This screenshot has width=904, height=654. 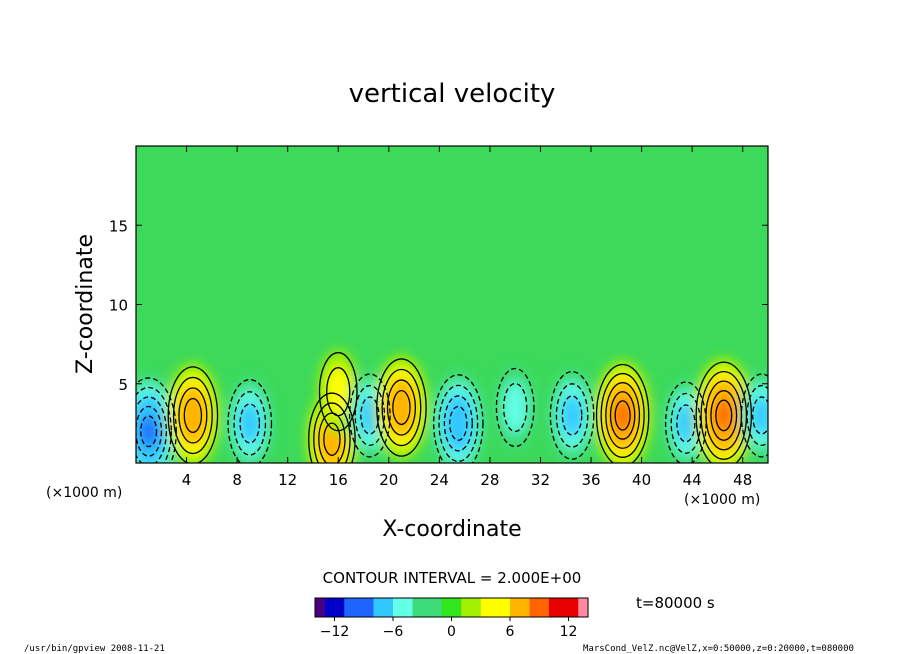 I want to click on x-tick-label: 28, so click(x=489, y=480).